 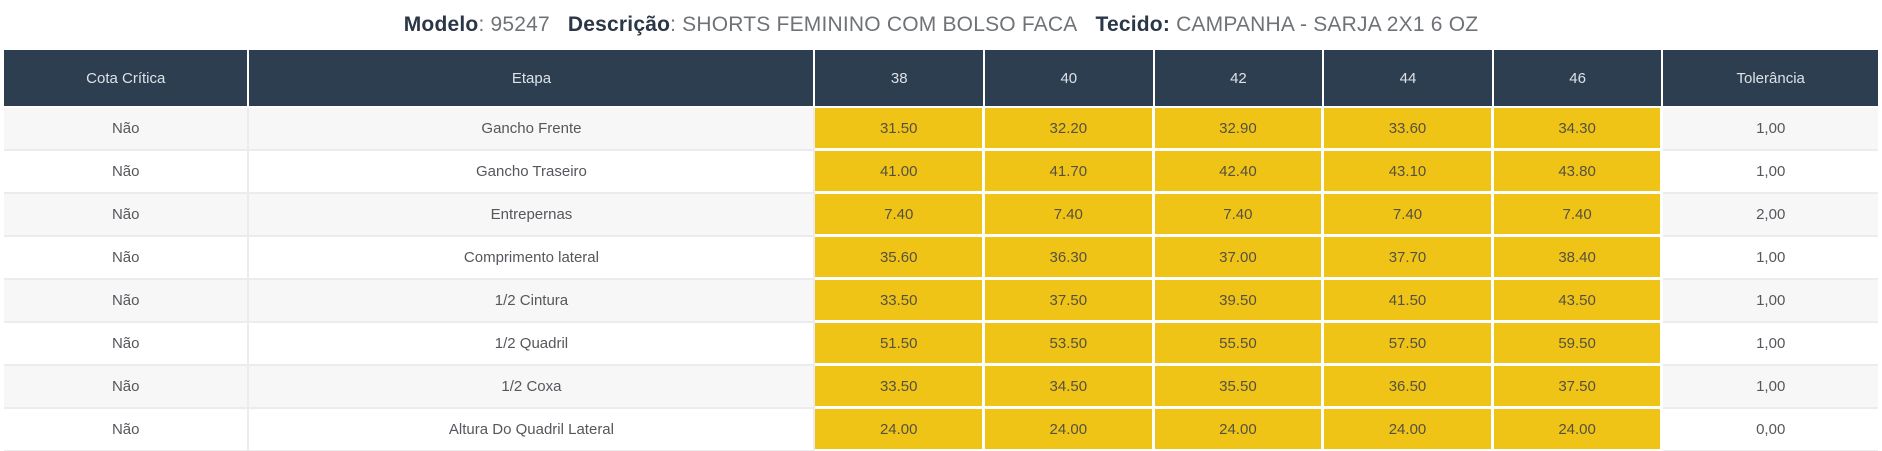 I want to click on size-46-value-cell: 24.00, so click(x=1578, y=430).